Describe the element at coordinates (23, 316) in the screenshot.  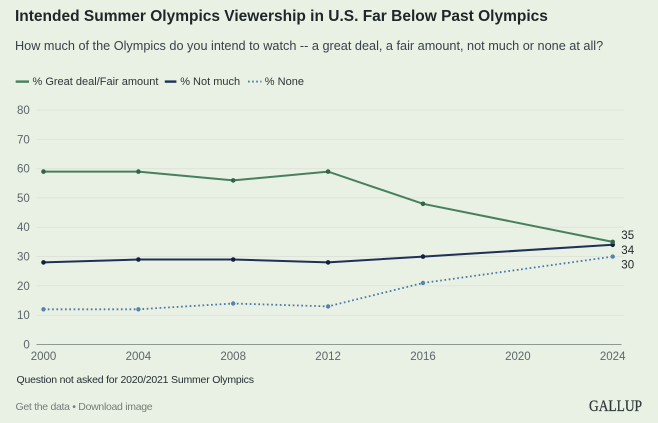
I see `svg-text: 10` at that location.